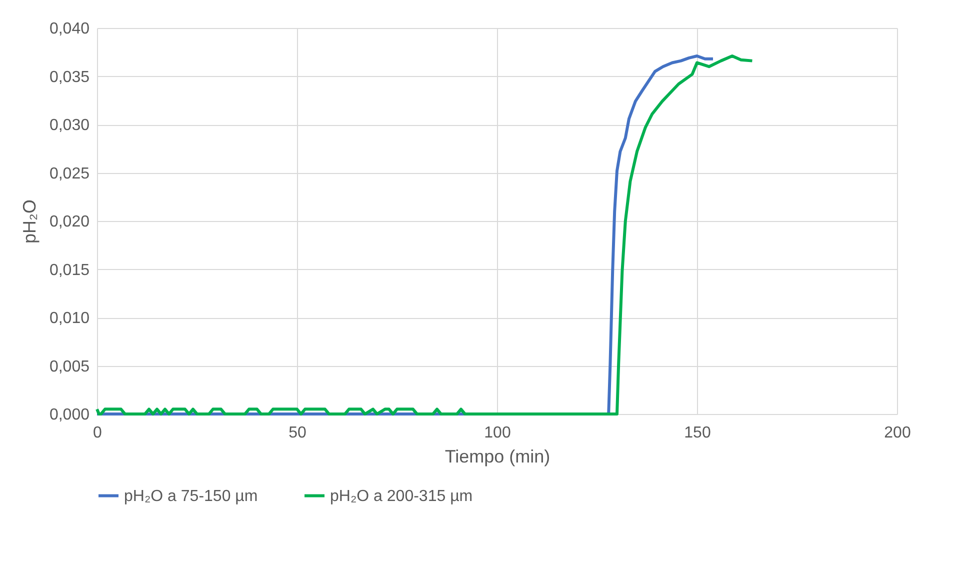  What do you see at coordinates (69, 367) in the screenshot?
I see `y-tick-label: 0,005` at bounding box center [69, 367].